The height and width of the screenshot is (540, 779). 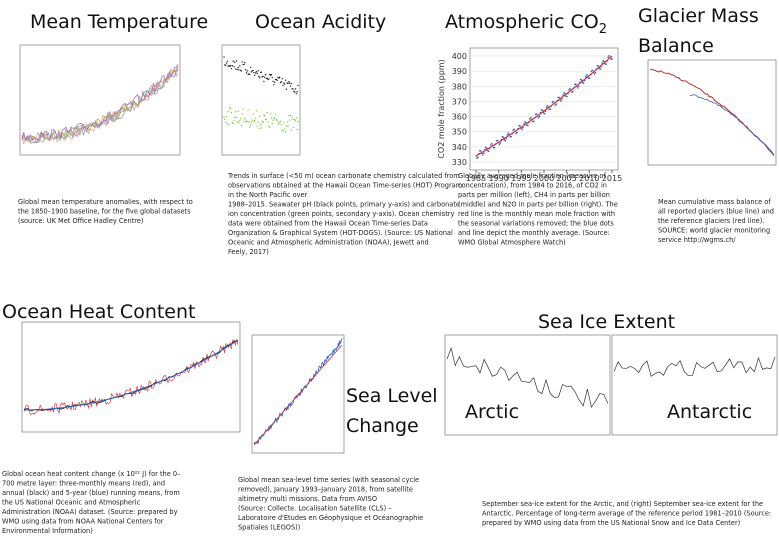 I want to click on title-text: Atmospheric CO, so click(x=522, y=22).